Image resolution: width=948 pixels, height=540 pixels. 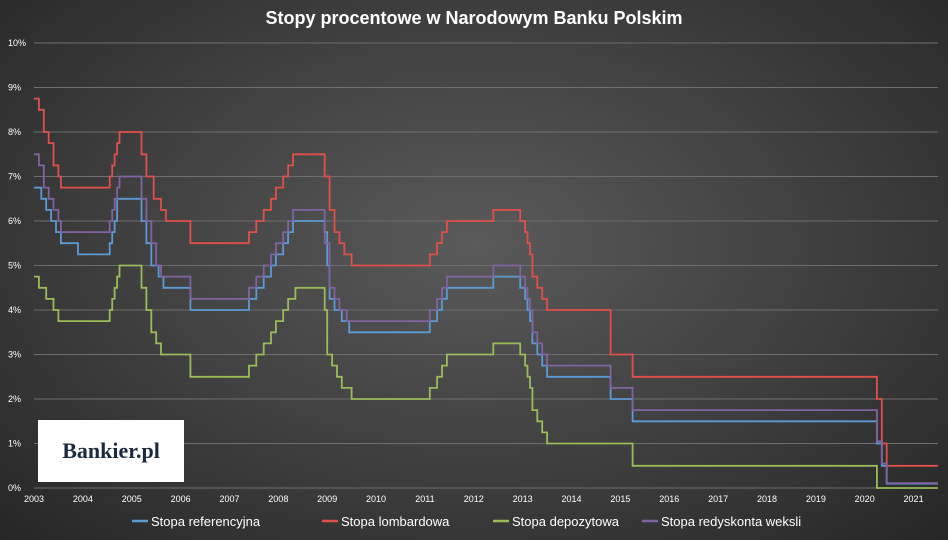 What do you see at coordinates (14, 399) in the screenshot?
I see `y-tick-label: 2%` at bounding box center [14, 399].